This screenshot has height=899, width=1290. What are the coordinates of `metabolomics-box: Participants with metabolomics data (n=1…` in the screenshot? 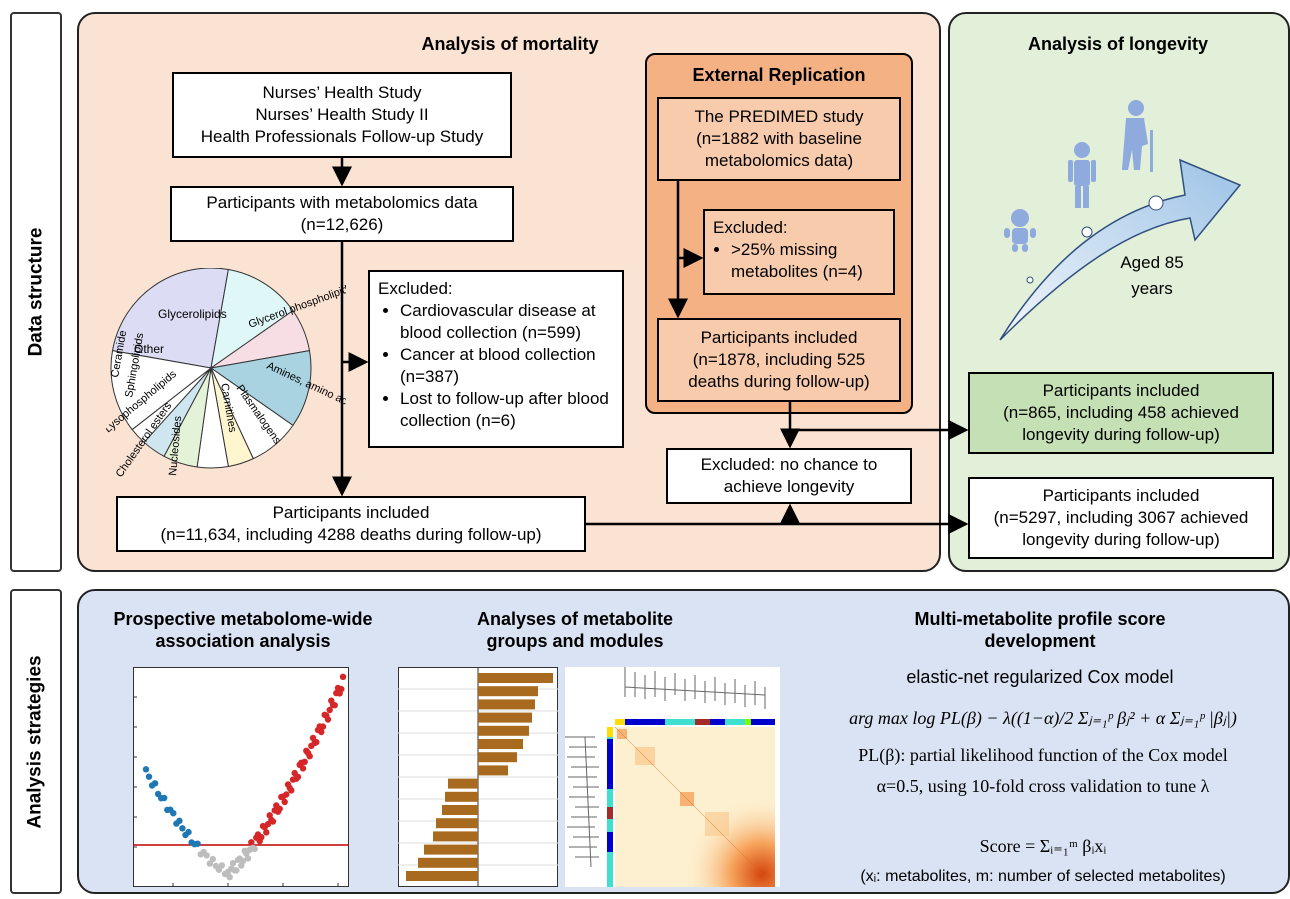 It's located at (342, 214).